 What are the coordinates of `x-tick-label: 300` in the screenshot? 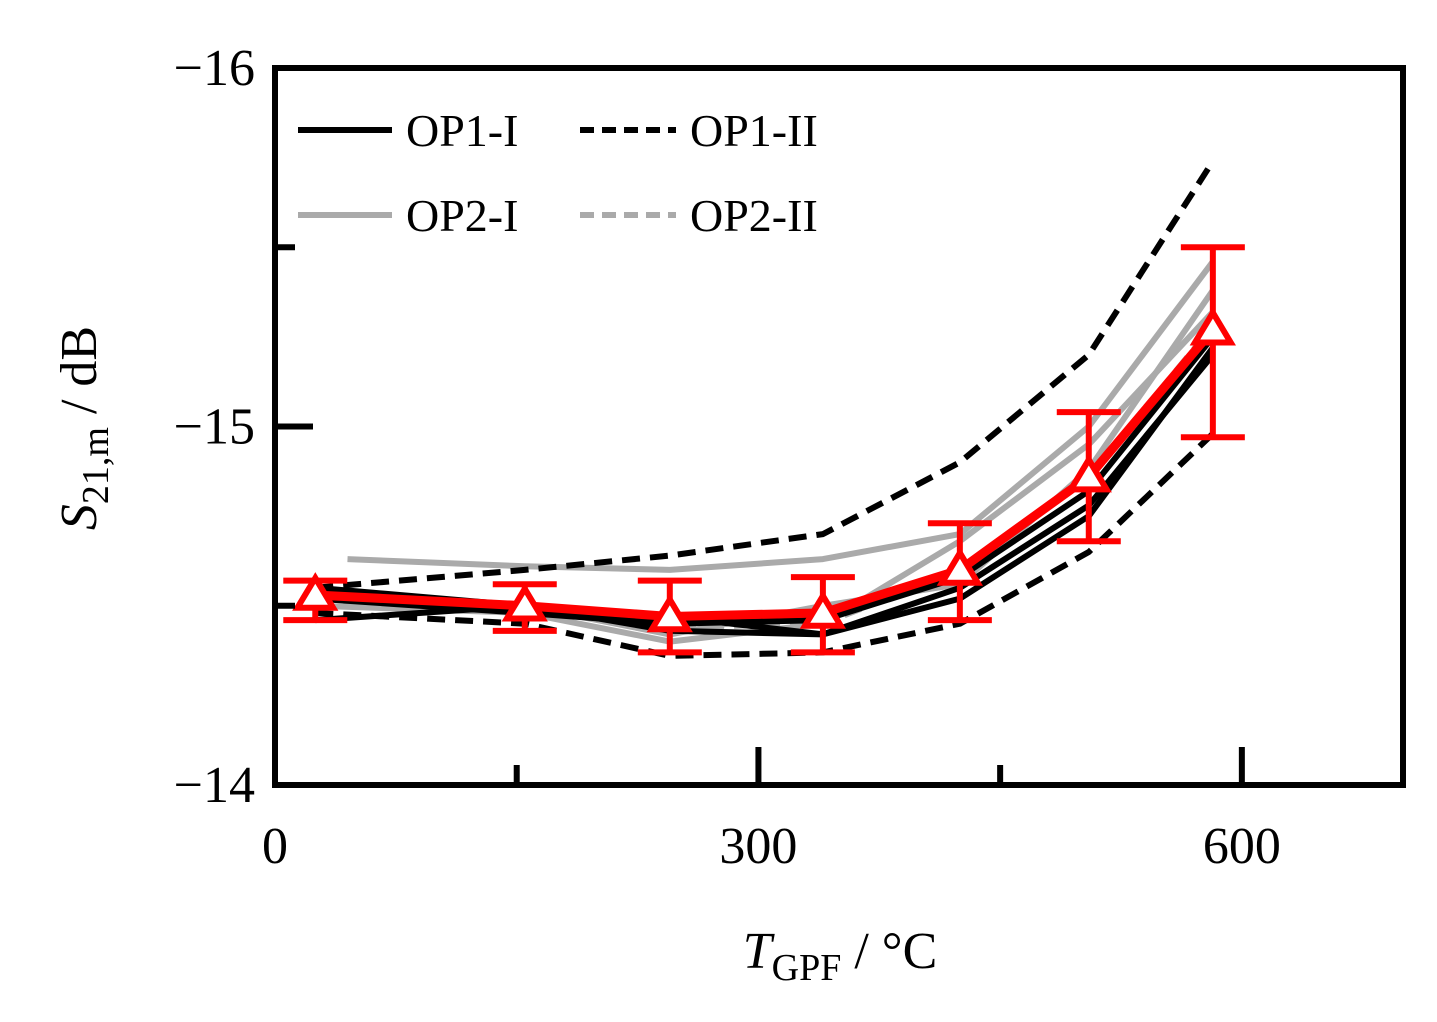 It's located at (758, 846).